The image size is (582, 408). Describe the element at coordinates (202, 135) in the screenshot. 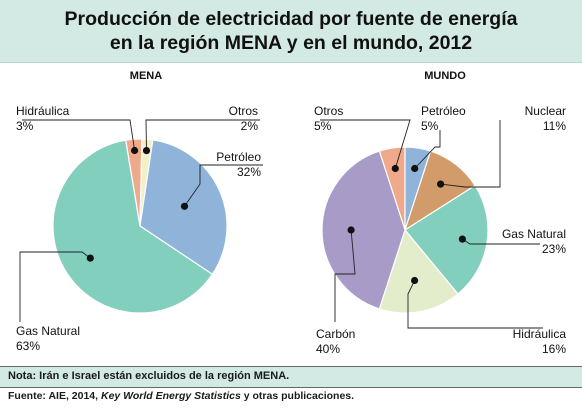

I see `leader-line-mena-otros` at that location.